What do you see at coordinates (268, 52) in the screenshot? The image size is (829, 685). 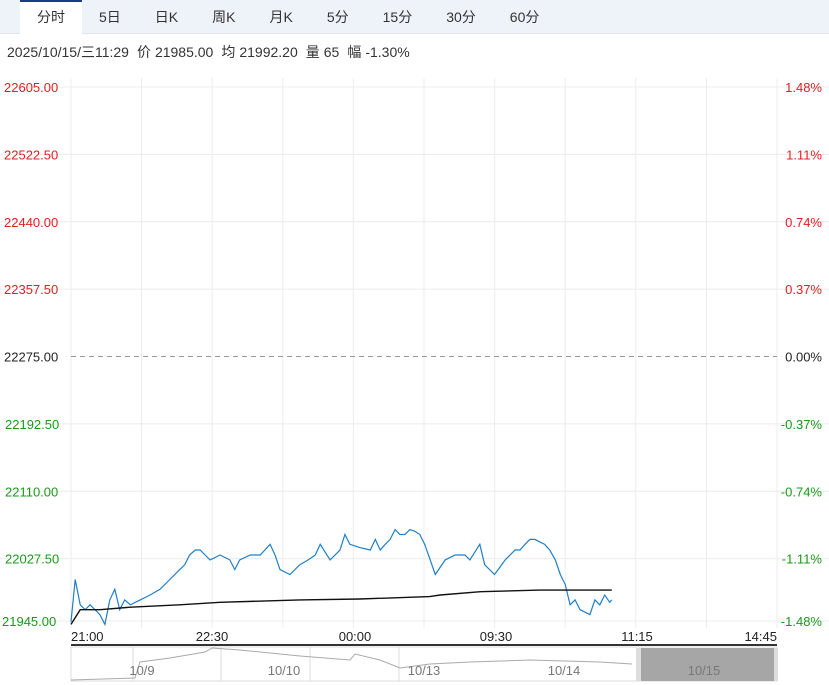 I see `avg-value: 21992.20` at bounding box center [268, 52].